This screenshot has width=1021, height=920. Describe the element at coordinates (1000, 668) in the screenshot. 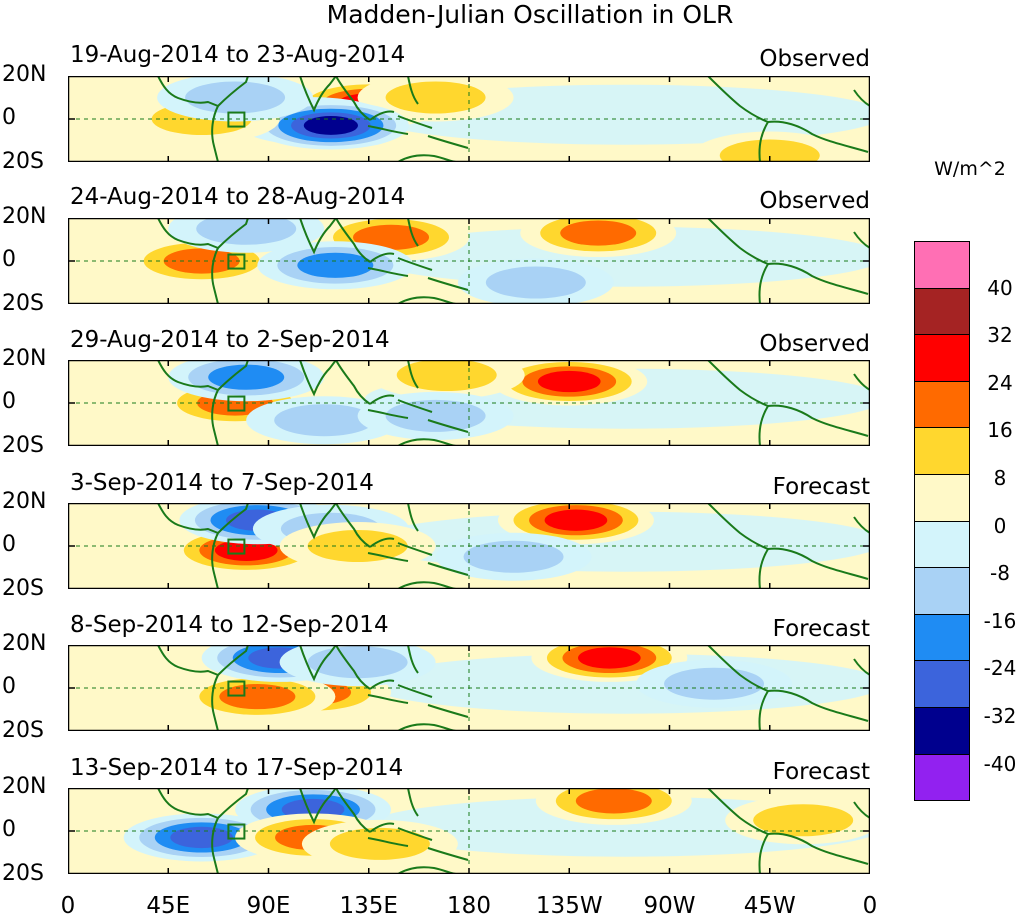

I see `colorbar-level-label: -24` at that location.